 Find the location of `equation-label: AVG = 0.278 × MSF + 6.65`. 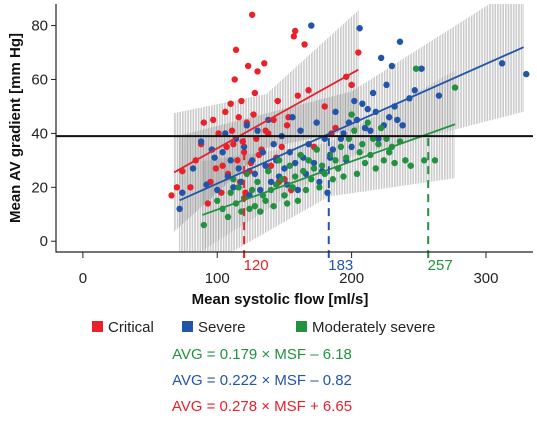

equation-label: AVG = 0.278 × MSF + 6.65 is located at coordinates (262, 406).